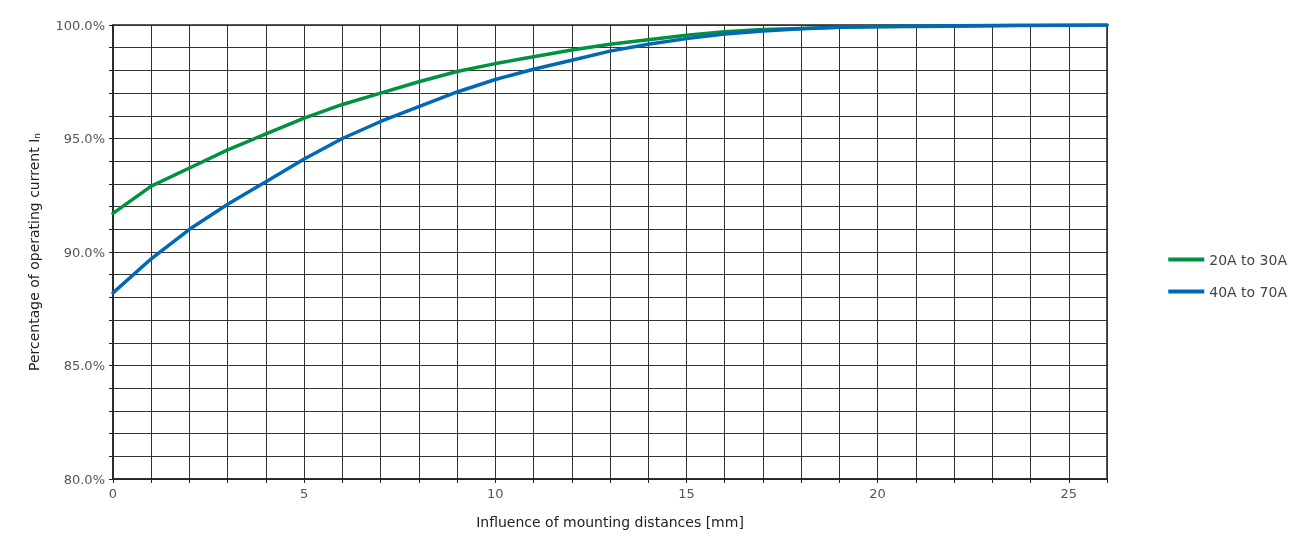 This screenshot has width=1310, height=551. What do you see at coordinates (84, 252) in the screenshot?
I see `y-tick-label: 90.0%` at bounding box center [84, 252].